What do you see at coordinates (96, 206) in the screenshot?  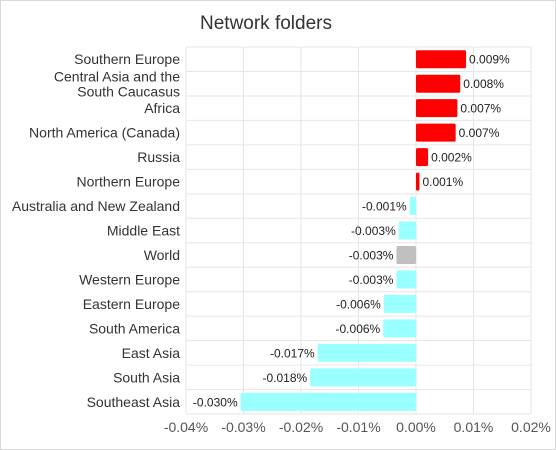 I see `category-label: Australia and New Zealand` at bounding box center [96, 206].